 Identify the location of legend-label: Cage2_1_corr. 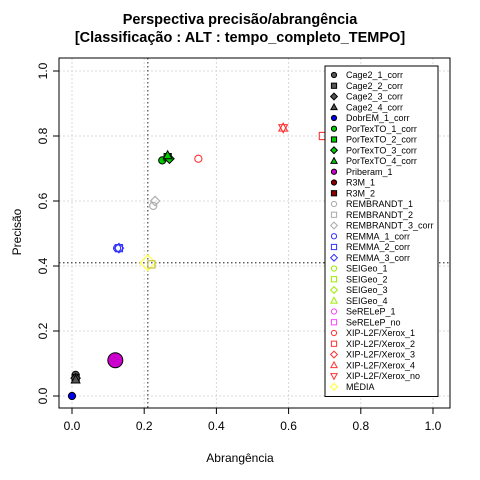
(374, 75).